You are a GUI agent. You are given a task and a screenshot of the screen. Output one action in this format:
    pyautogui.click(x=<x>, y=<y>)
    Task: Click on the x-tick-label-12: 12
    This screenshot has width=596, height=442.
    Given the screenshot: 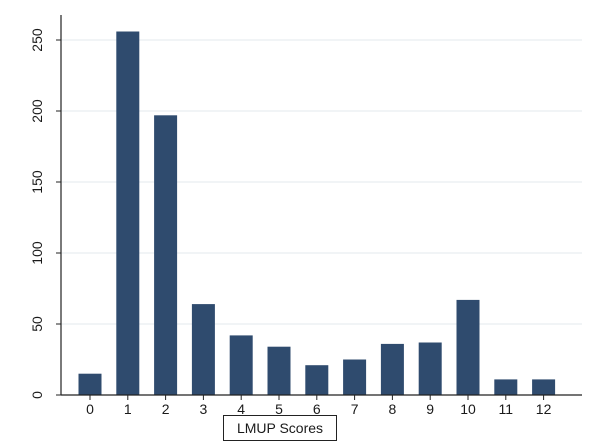 What is the action you would take?
    pyautogui.click(x=544, y=409)
    